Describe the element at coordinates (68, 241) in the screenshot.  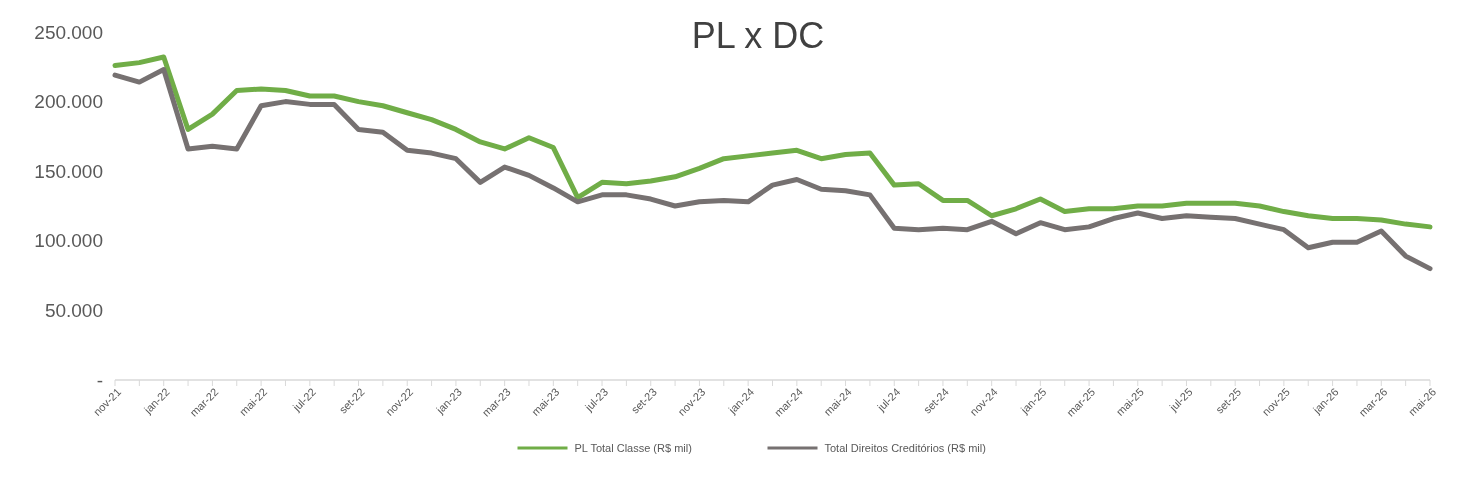
I see `y-tick-label: 100.000` at that location.